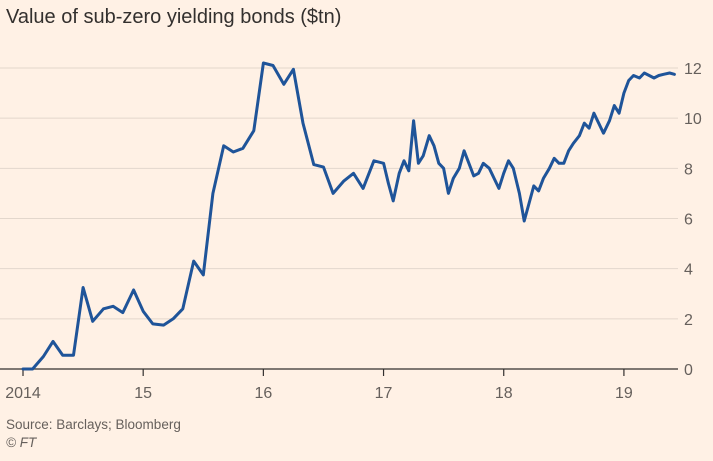  What do you see at coordinates (384, 393) in the screenshot?
I see `x-tick-label-17: 17` at bounding box center [384, 393].